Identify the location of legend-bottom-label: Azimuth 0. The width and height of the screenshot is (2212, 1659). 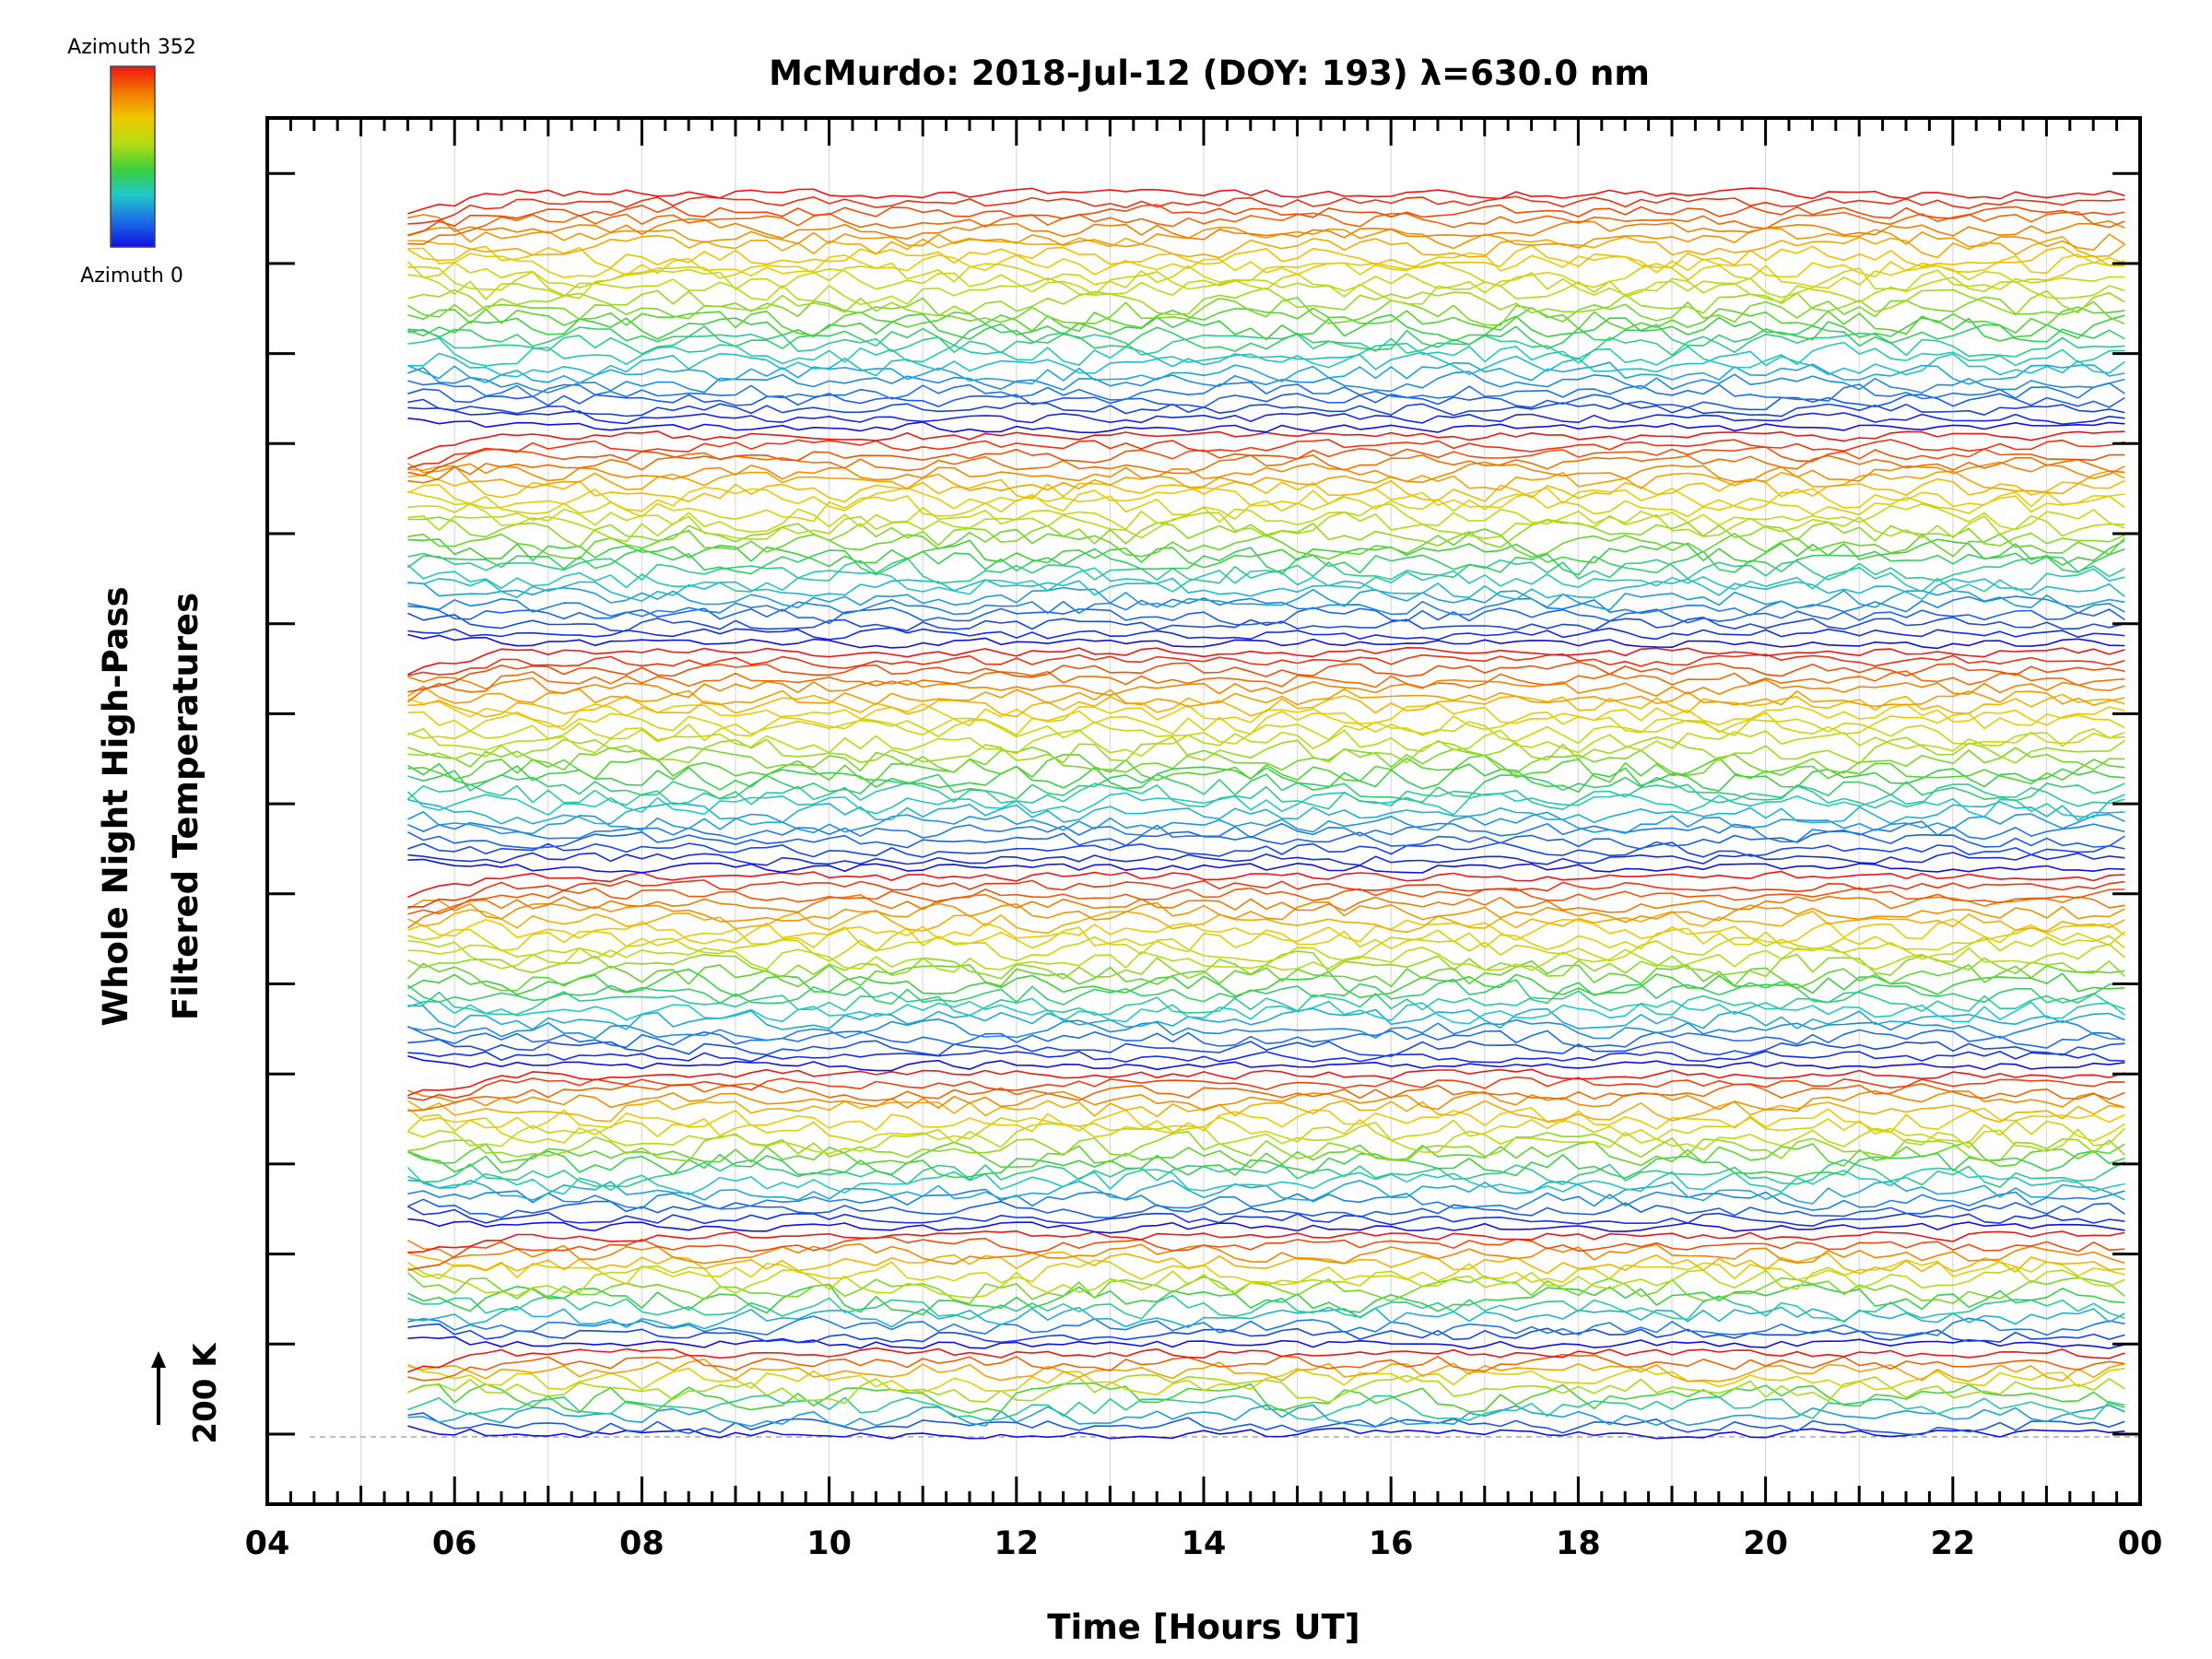
(131, 276).